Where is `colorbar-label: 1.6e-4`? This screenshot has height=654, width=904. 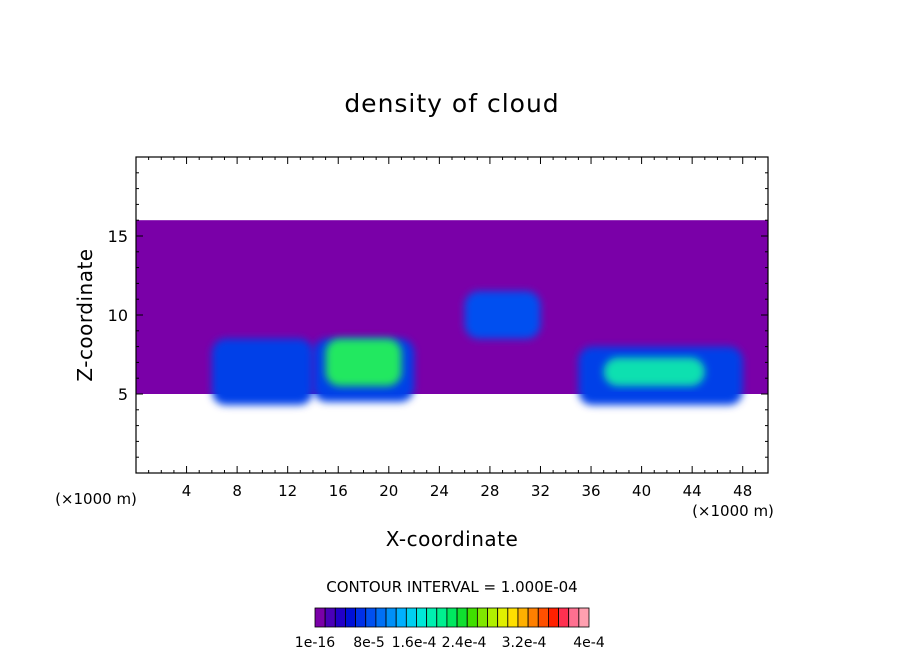 colorbar-label: 1.6e-4 is located at coordinates (414, 643).